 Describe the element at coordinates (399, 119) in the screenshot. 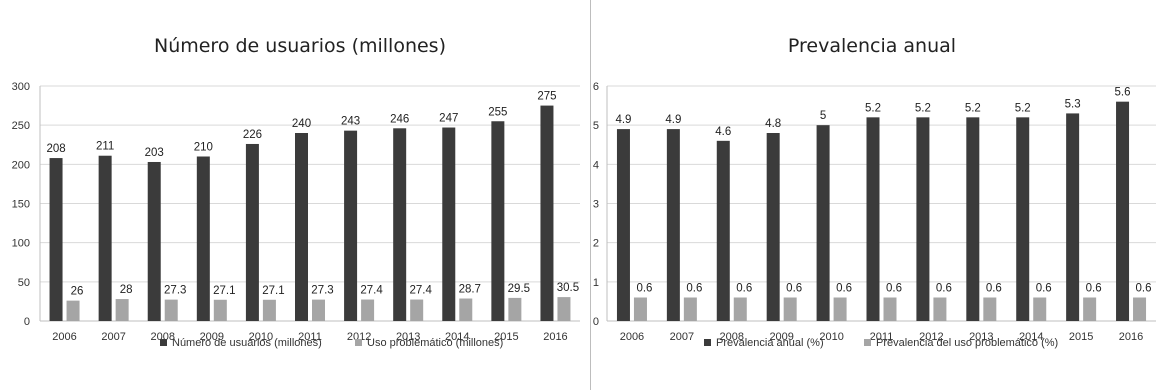

I see `data-label: 246` at that location.